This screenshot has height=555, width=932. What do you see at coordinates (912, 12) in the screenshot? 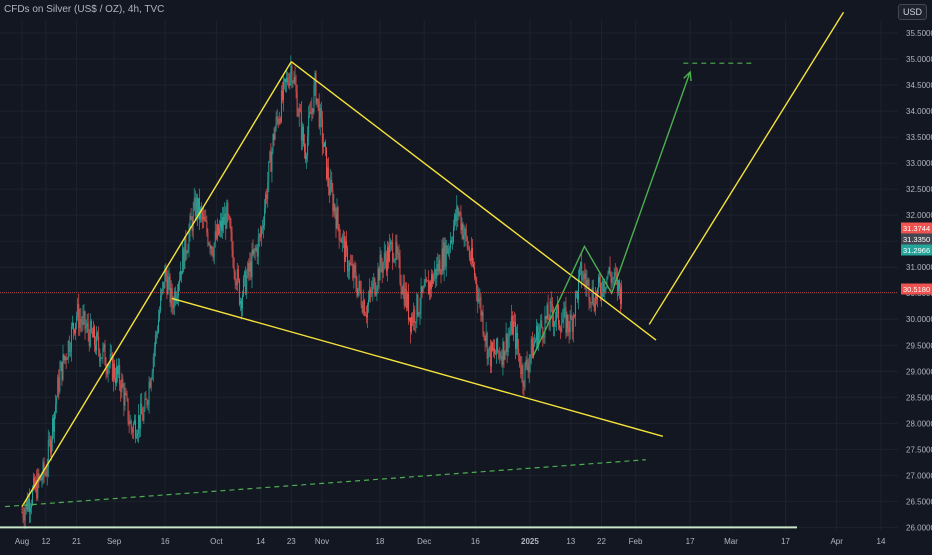
I see `currency-button: USD` at bounding box center [912, 12].